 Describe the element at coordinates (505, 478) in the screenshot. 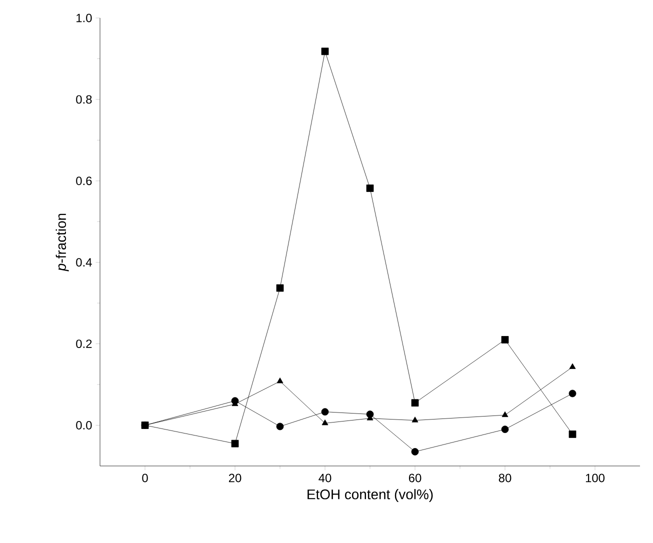

I see `x-tick-label: 80` at that location.